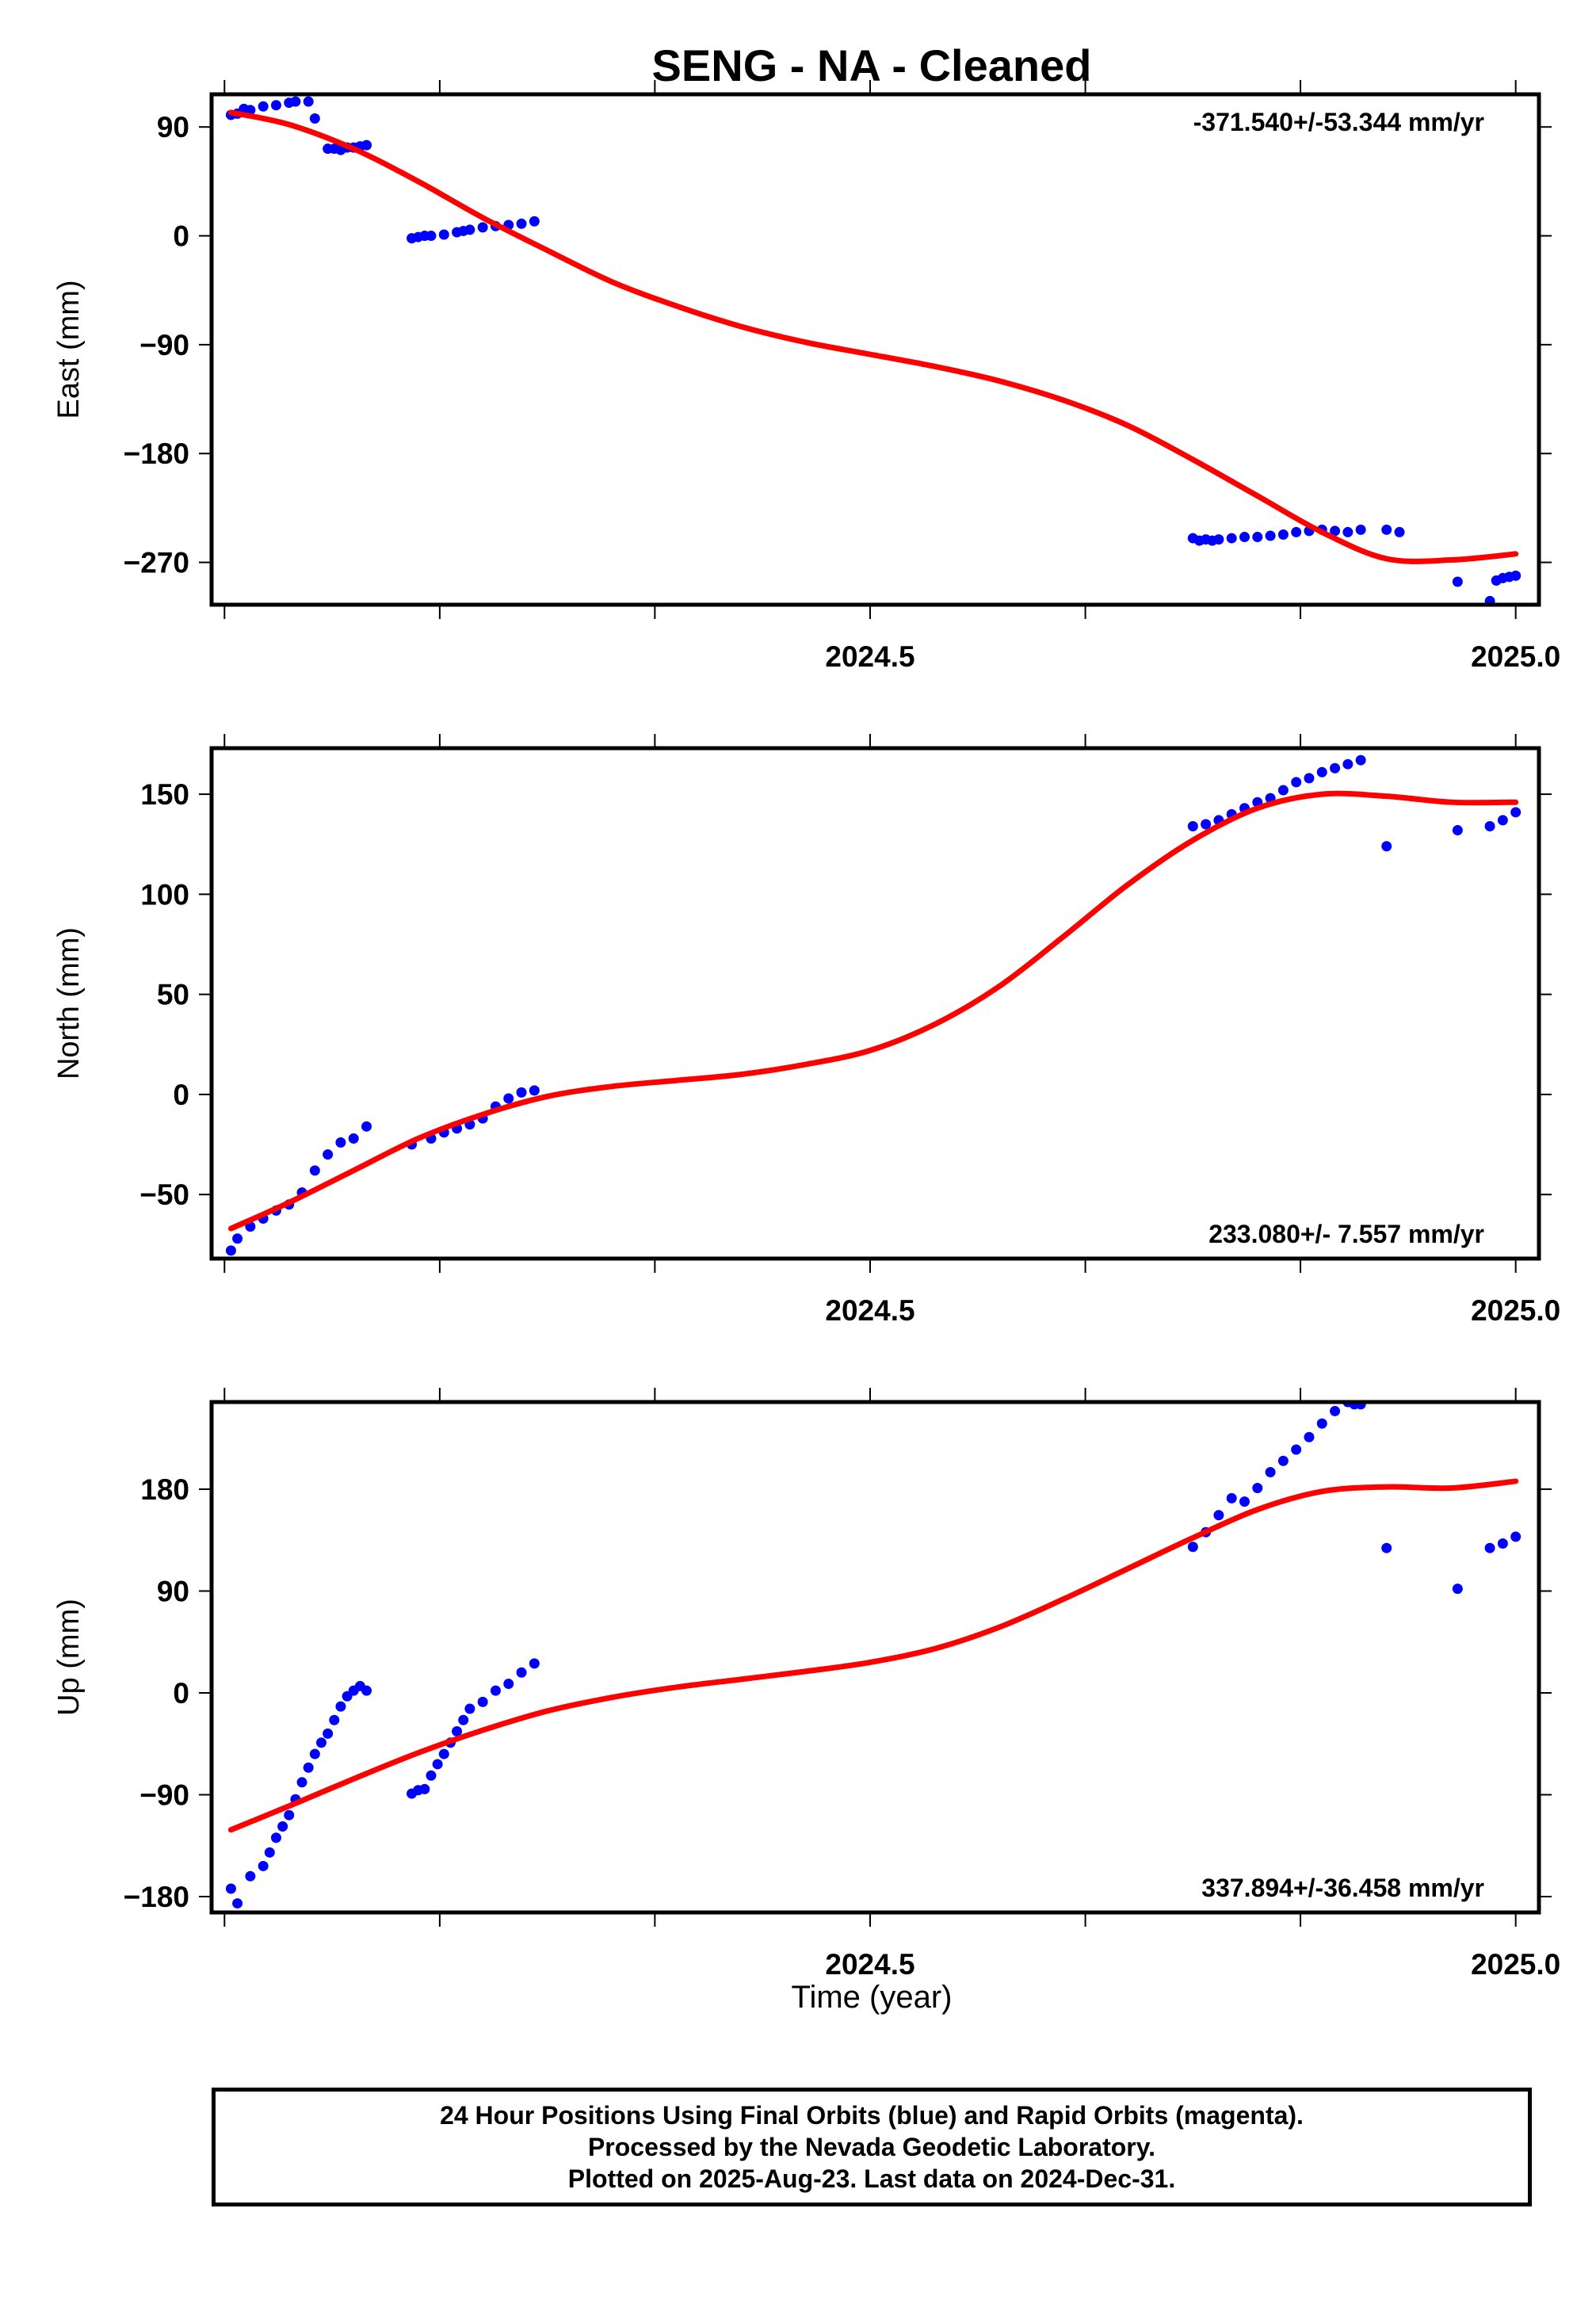 The image size is (1596, 2300). I want to click on y-tick-label: 0, so click(181, 237).